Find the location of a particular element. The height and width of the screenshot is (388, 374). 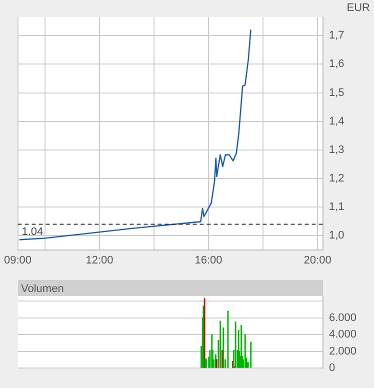

y-tick-label: 6.000 is located at coordinates (343, 318).